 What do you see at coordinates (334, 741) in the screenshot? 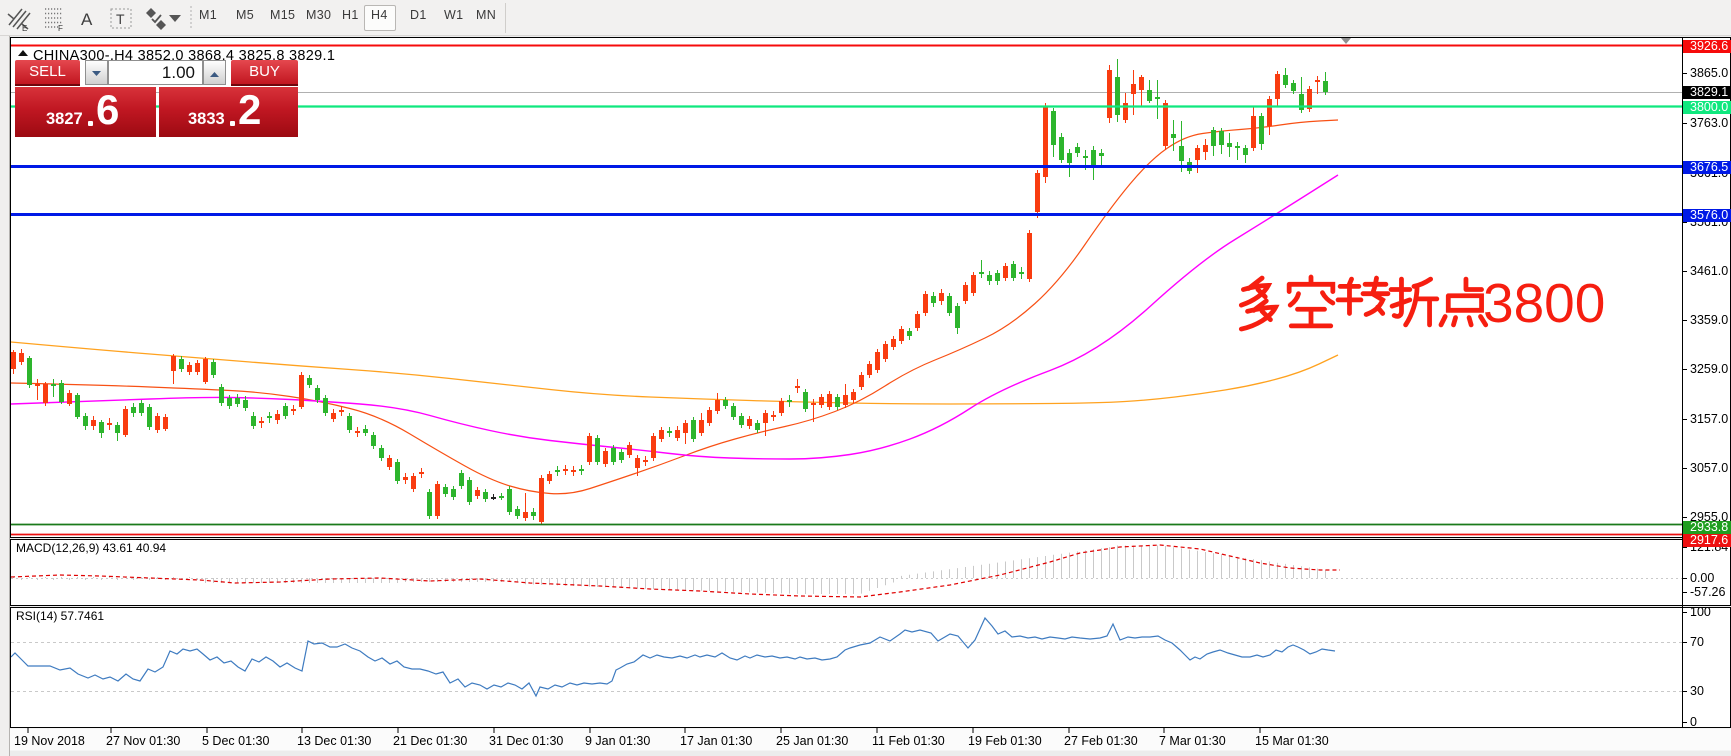
I see `svg-text: 13 Dec 01:30` at bounding box center [334, 741].